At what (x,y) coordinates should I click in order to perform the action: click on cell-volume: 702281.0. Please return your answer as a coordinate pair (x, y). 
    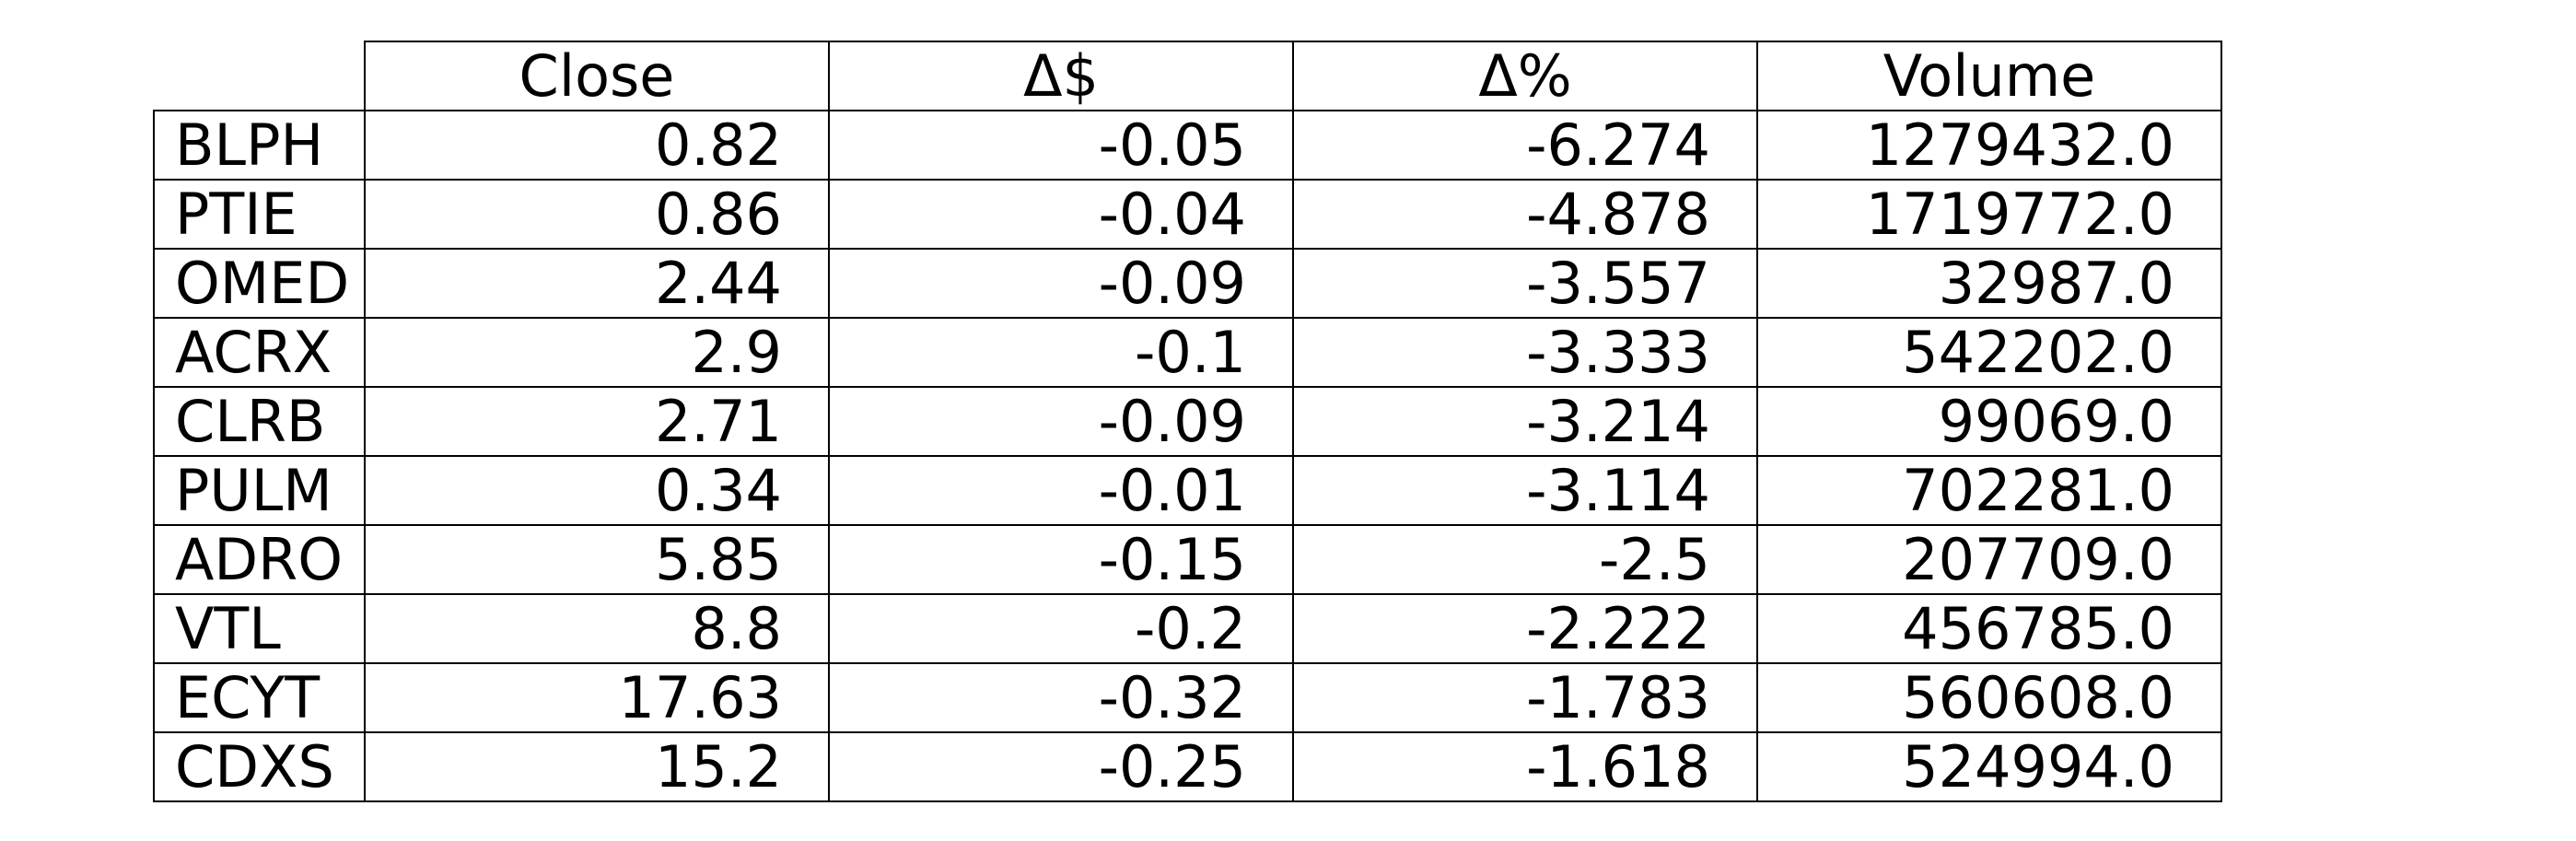
    Looking at the image, I should click on (1989, 491).